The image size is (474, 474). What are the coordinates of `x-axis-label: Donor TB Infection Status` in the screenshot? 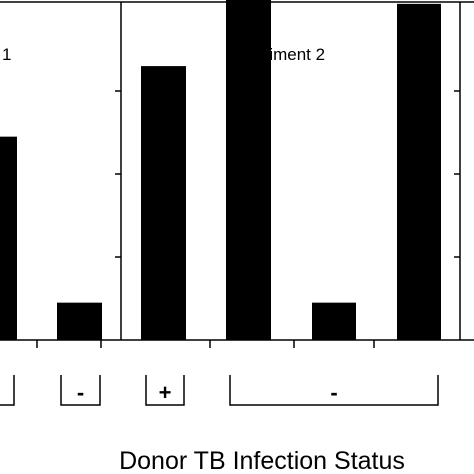 It's located at (262, 460).